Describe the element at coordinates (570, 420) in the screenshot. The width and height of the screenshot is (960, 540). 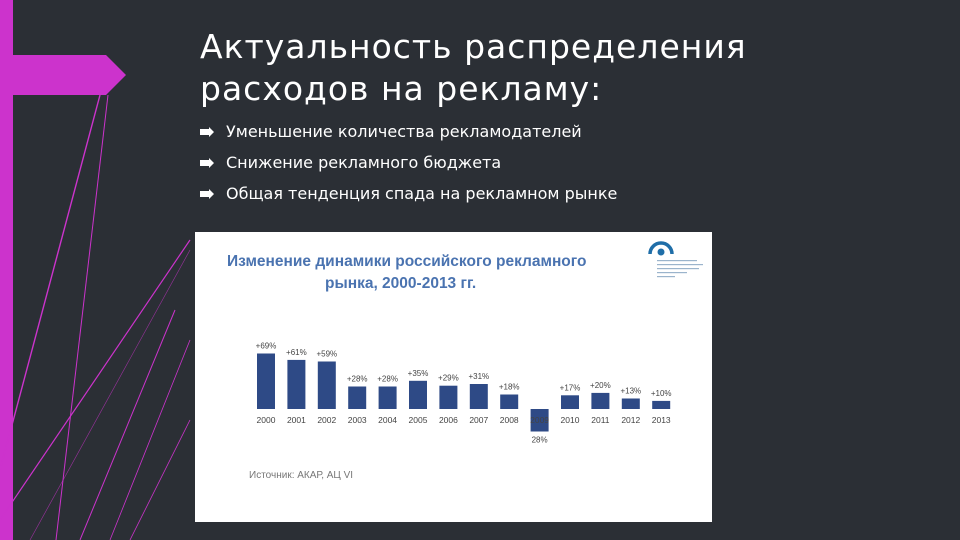
I see `x-label-2010: 2010` at that location.